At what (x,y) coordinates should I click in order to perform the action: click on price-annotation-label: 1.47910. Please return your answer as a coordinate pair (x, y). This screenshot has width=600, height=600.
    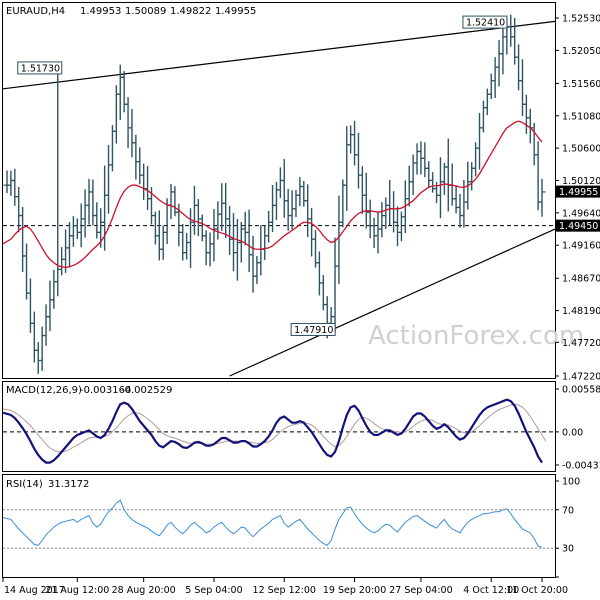
    Looking at the image, I should click on (313, 330).